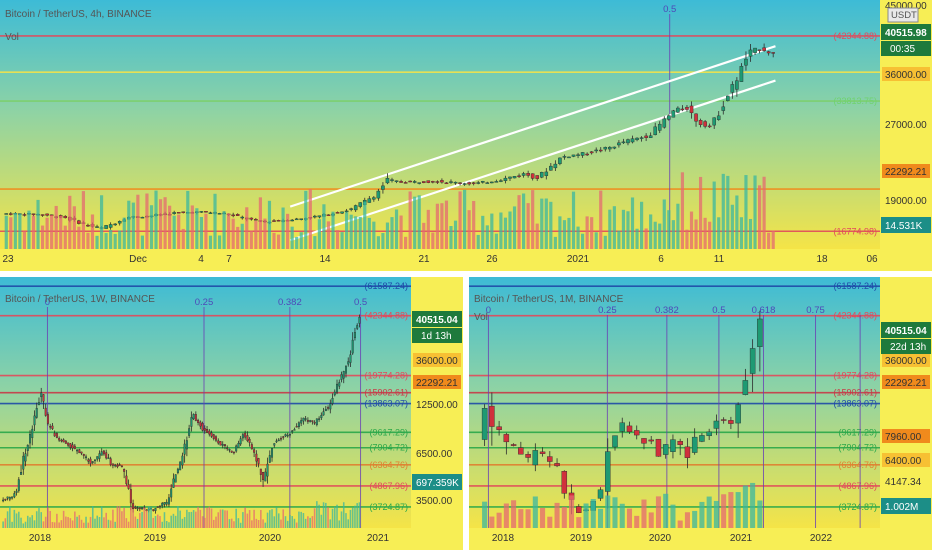 Image resolution: width=932 pixels, height=550 pixels. What do you see at coordinates (906, 48) in the screenshot?
I see `countdown-badge` at bounding box center [906, 48].